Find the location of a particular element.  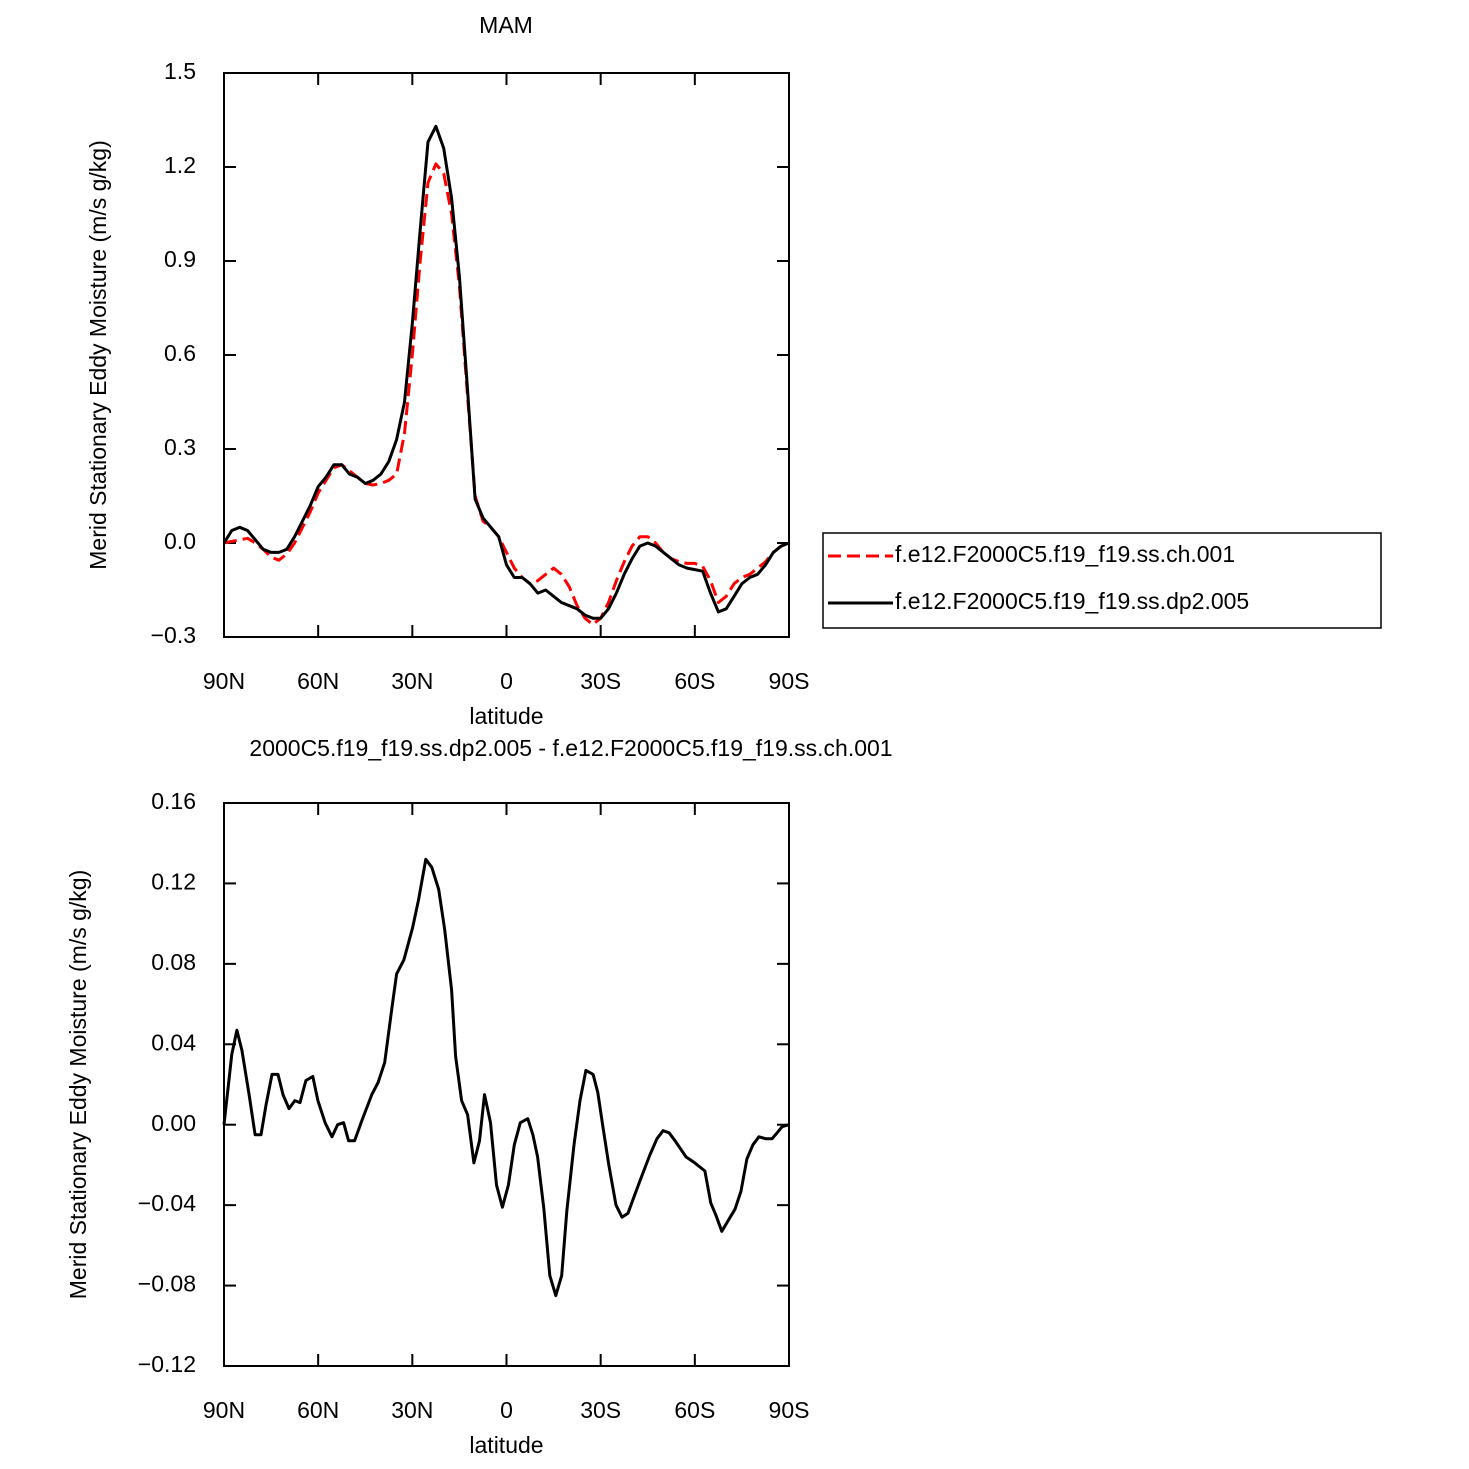

y-tick-label: 0.00 is located at coordinates (173, 1123).